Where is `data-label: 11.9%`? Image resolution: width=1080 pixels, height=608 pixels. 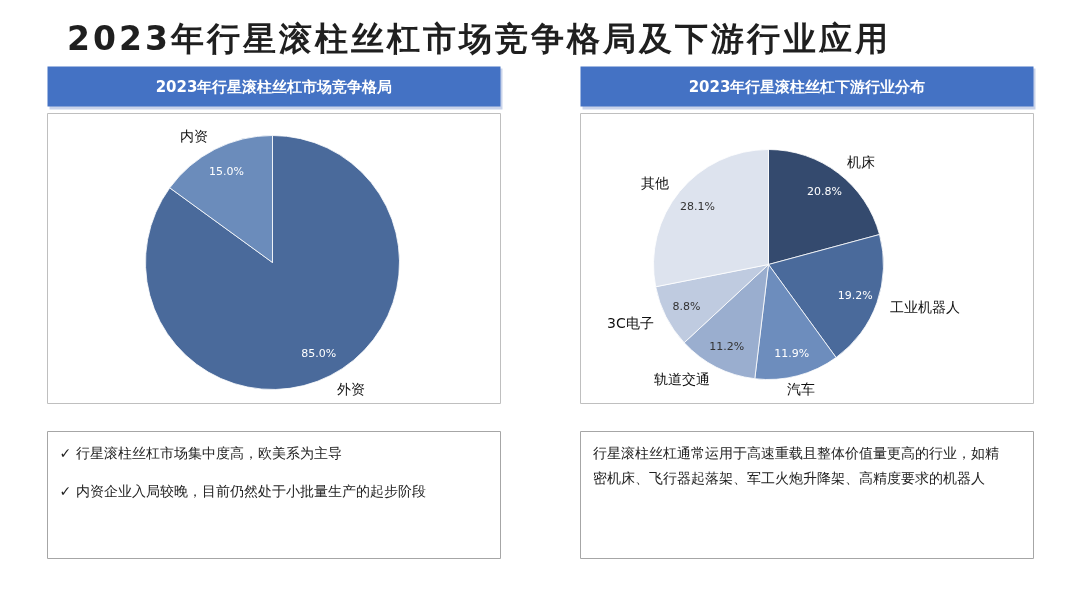
data-label: 11.9% is located at coordinates (792, 354).